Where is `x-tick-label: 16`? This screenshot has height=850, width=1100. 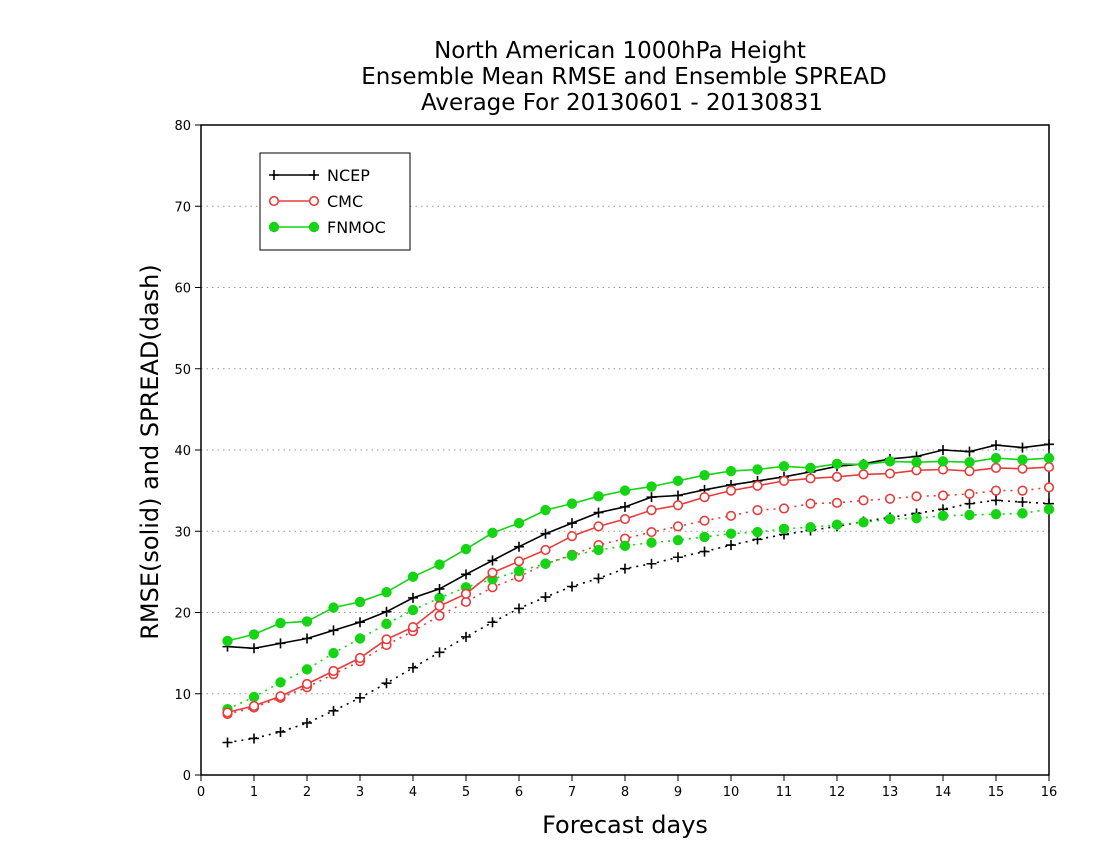
x-tick-label: 16 is located at coordinates (1049, 792).